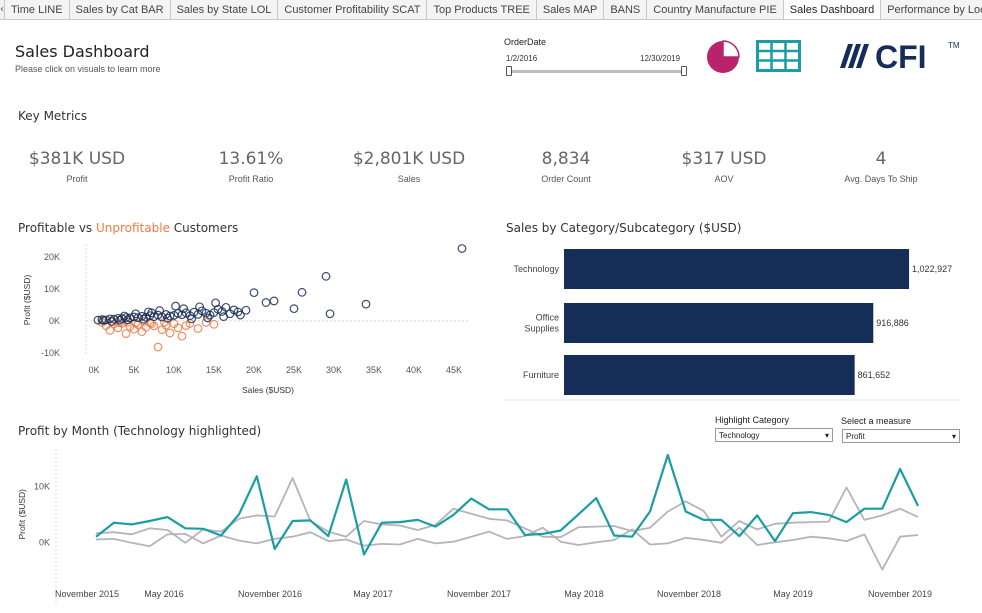 The width and height of the screenshot is (982, 613). I want to click on scatter-x-tick: 15K, so click(214, 370).